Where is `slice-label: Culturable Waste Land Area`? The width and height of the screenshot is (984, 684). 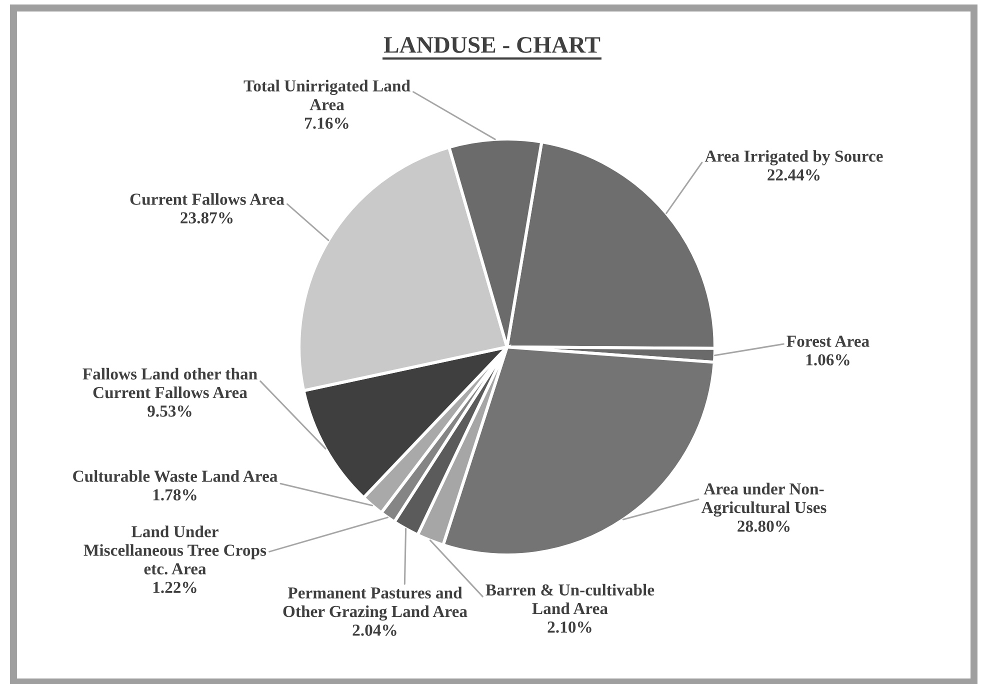 slice-label: Culturable Waste Land Area is located at coordinates (175, 476).